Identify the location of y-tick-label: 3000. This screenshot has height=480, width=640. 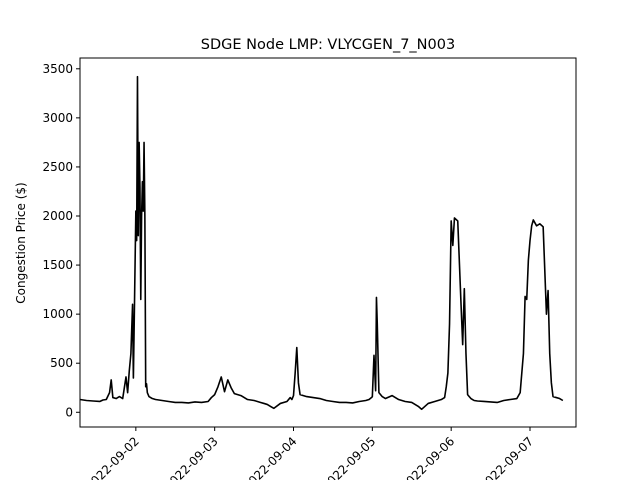
(57, 118).